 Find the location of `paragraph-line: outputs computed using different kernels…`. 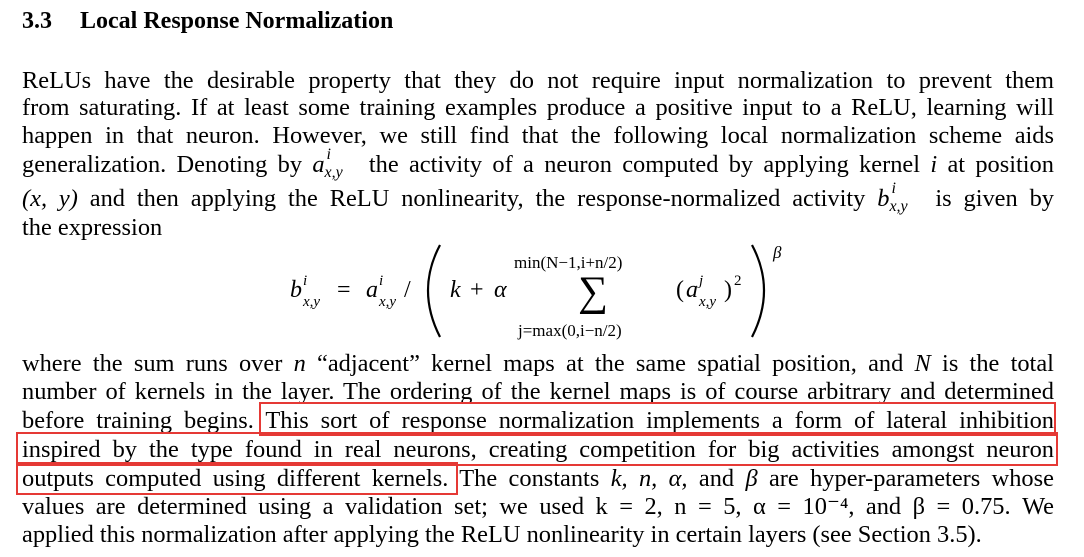

paragraph-line: outputs computed using different kernels… is located at coordinates (538, 478).